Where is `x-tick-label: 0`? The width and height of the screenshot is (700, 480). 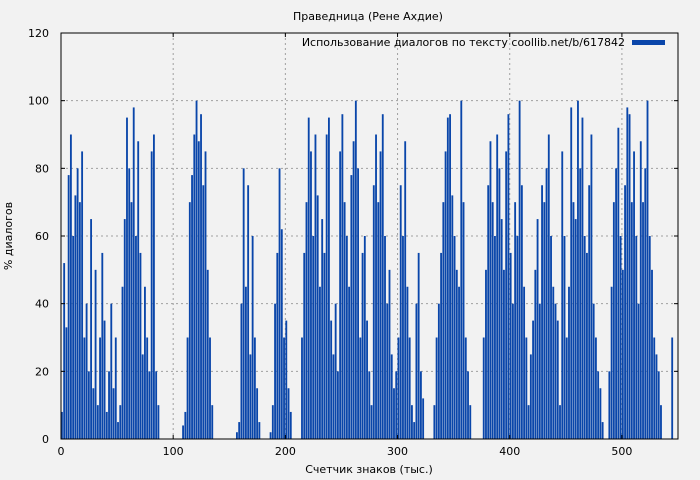 x-tick-label: 0 is located at coordinates (61, 451).